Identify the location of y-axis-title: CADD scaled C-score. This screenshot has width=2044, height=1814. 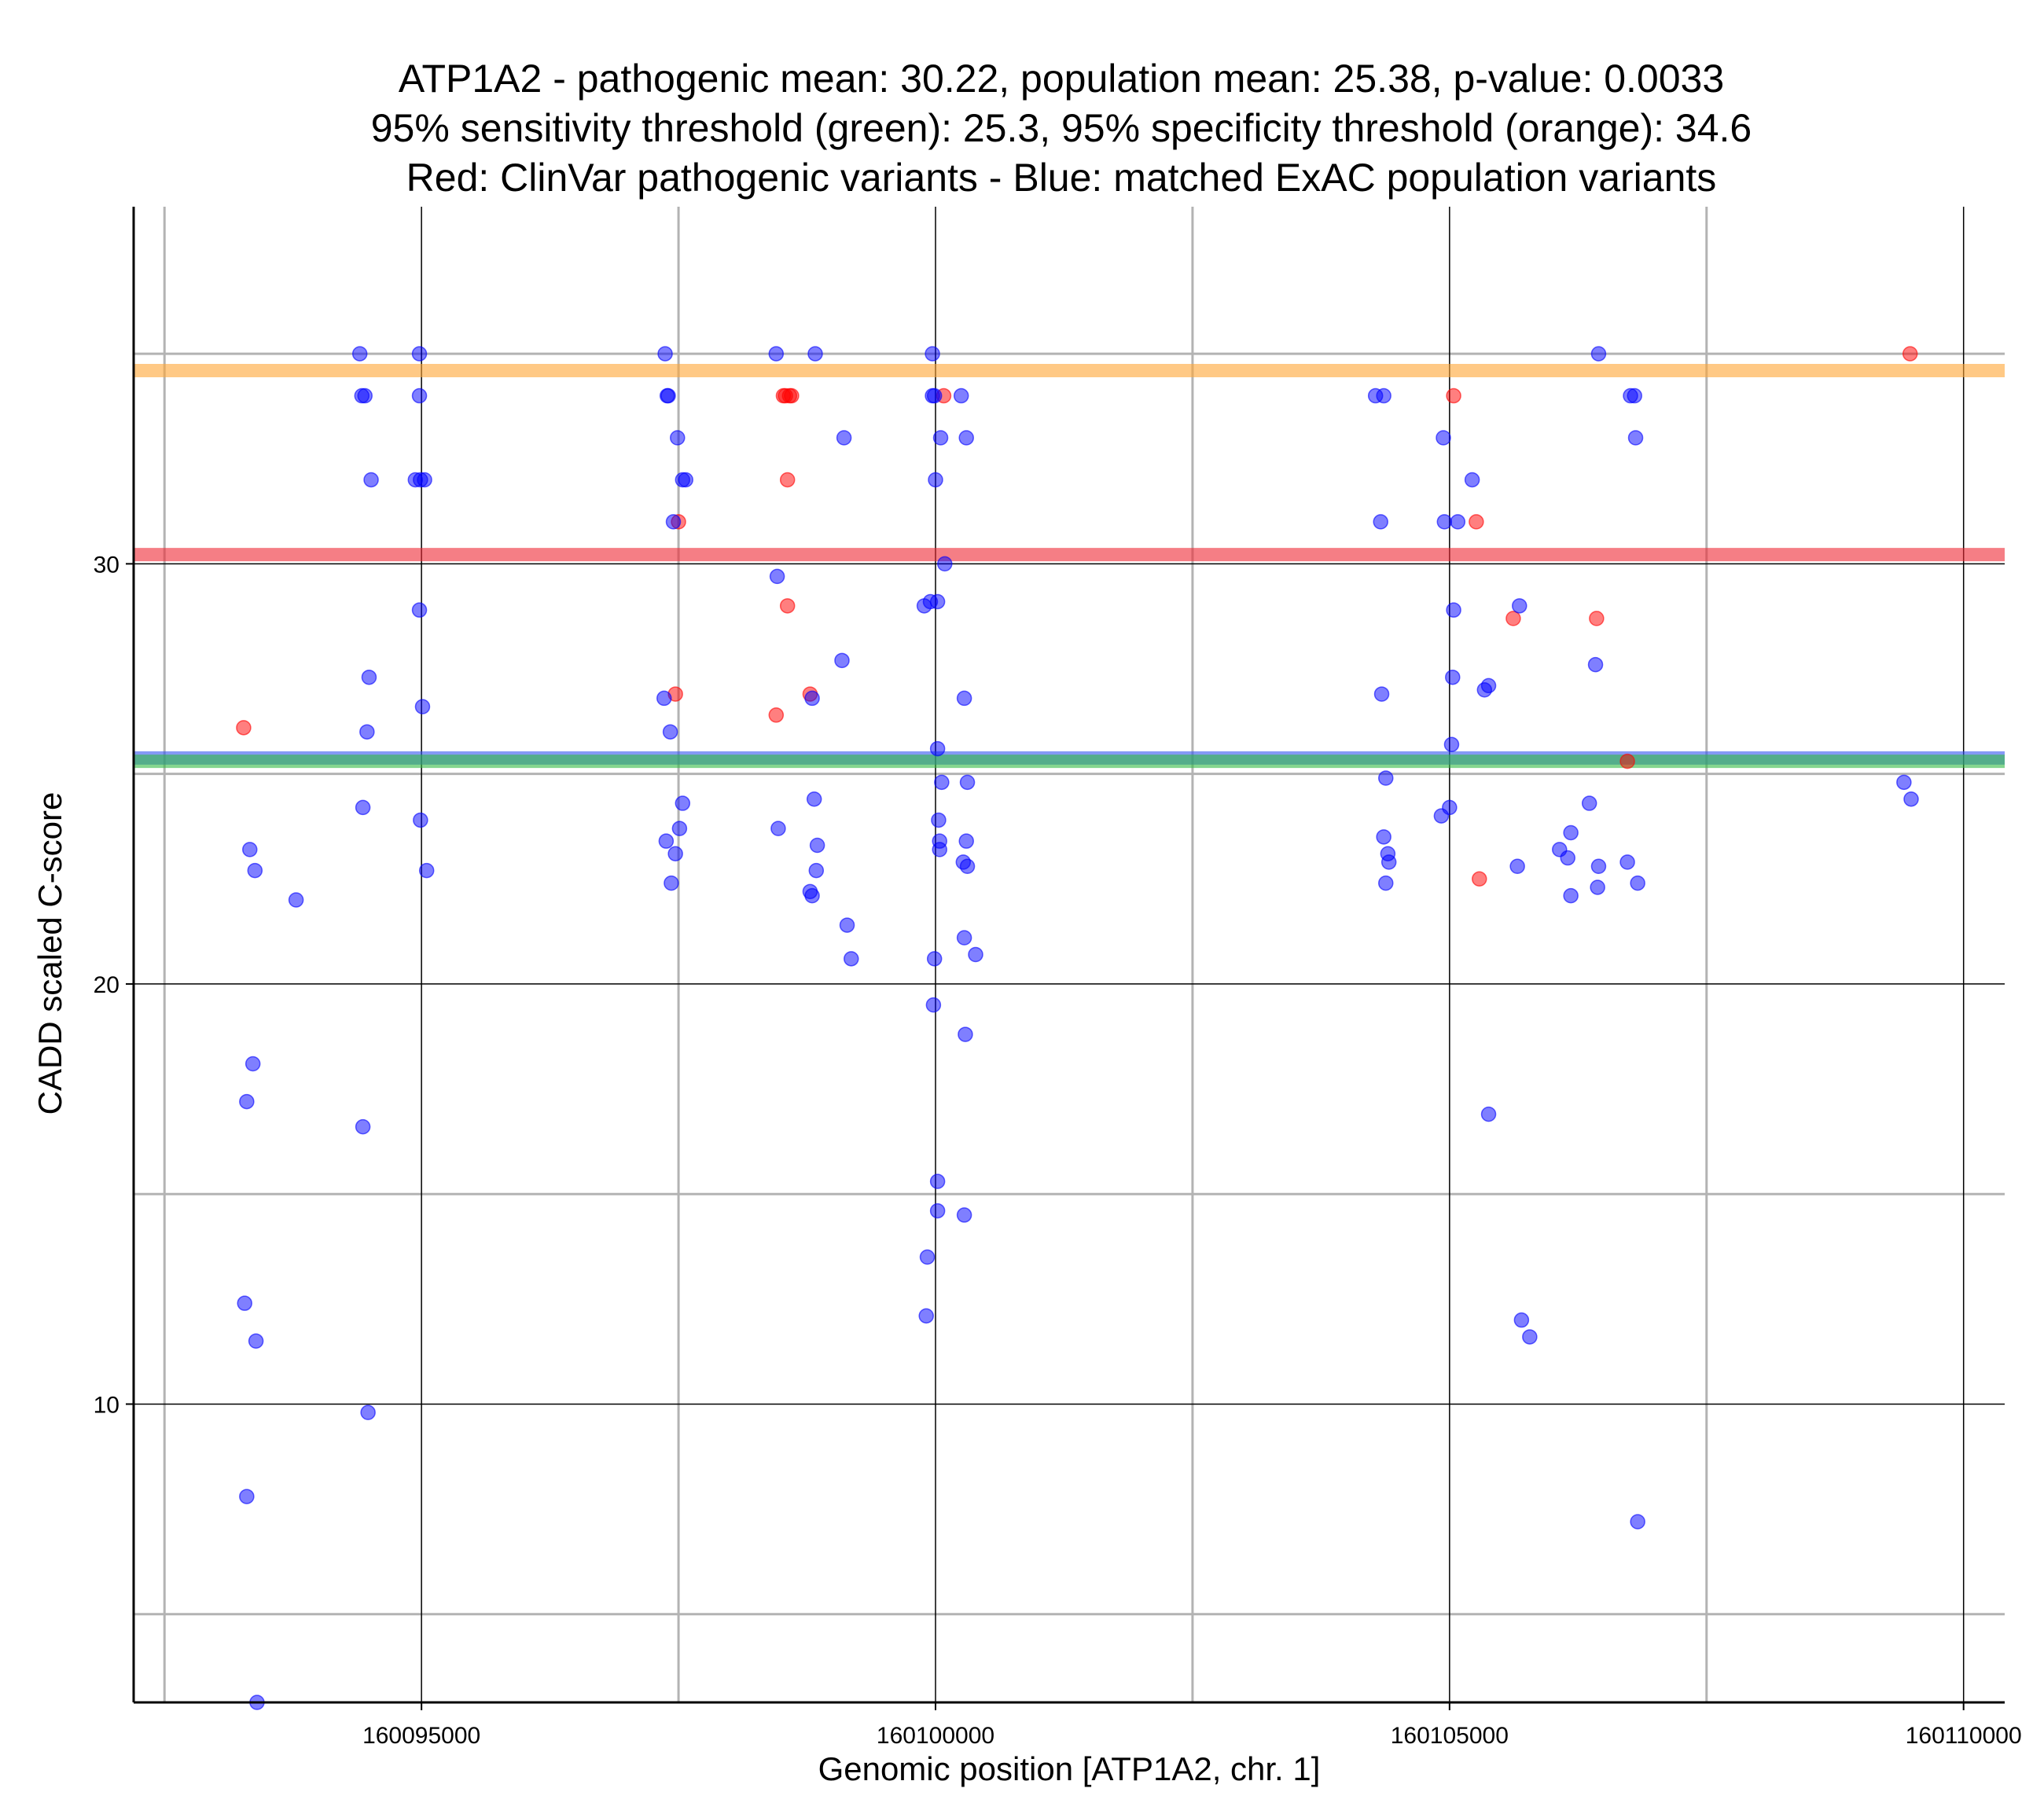
(50, 953).